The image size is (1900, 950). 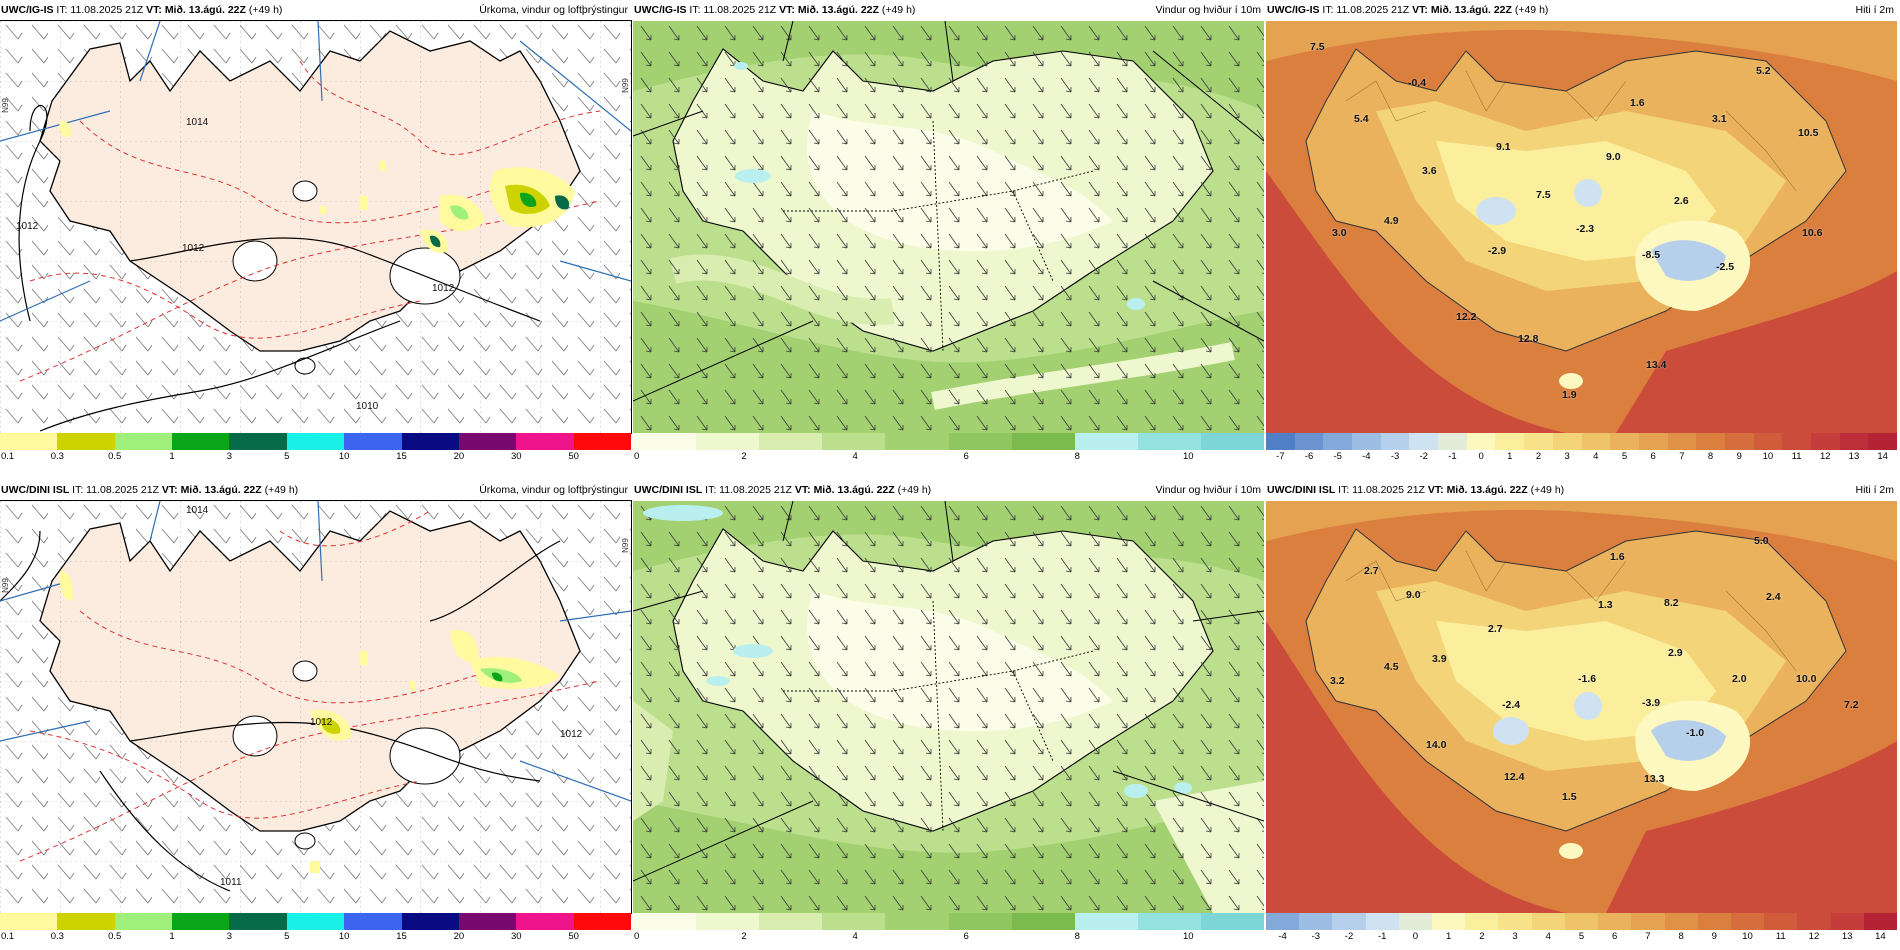 I want to click on pressure-label: 1014, so click(x=197, y=122).